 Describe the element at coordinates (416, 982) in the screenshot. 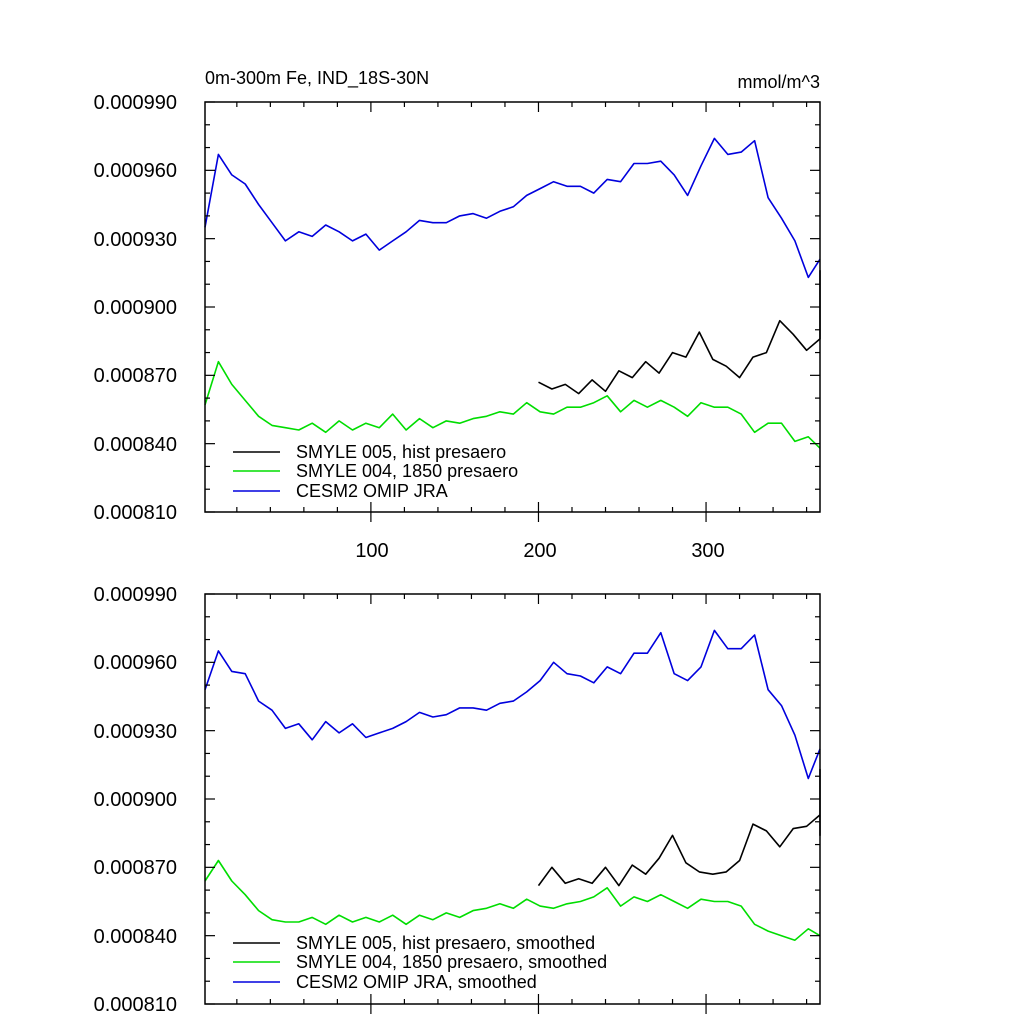

I see `legend-label-omip-smoothed: CESM2 OMIP JRA, smoothed` at that location.